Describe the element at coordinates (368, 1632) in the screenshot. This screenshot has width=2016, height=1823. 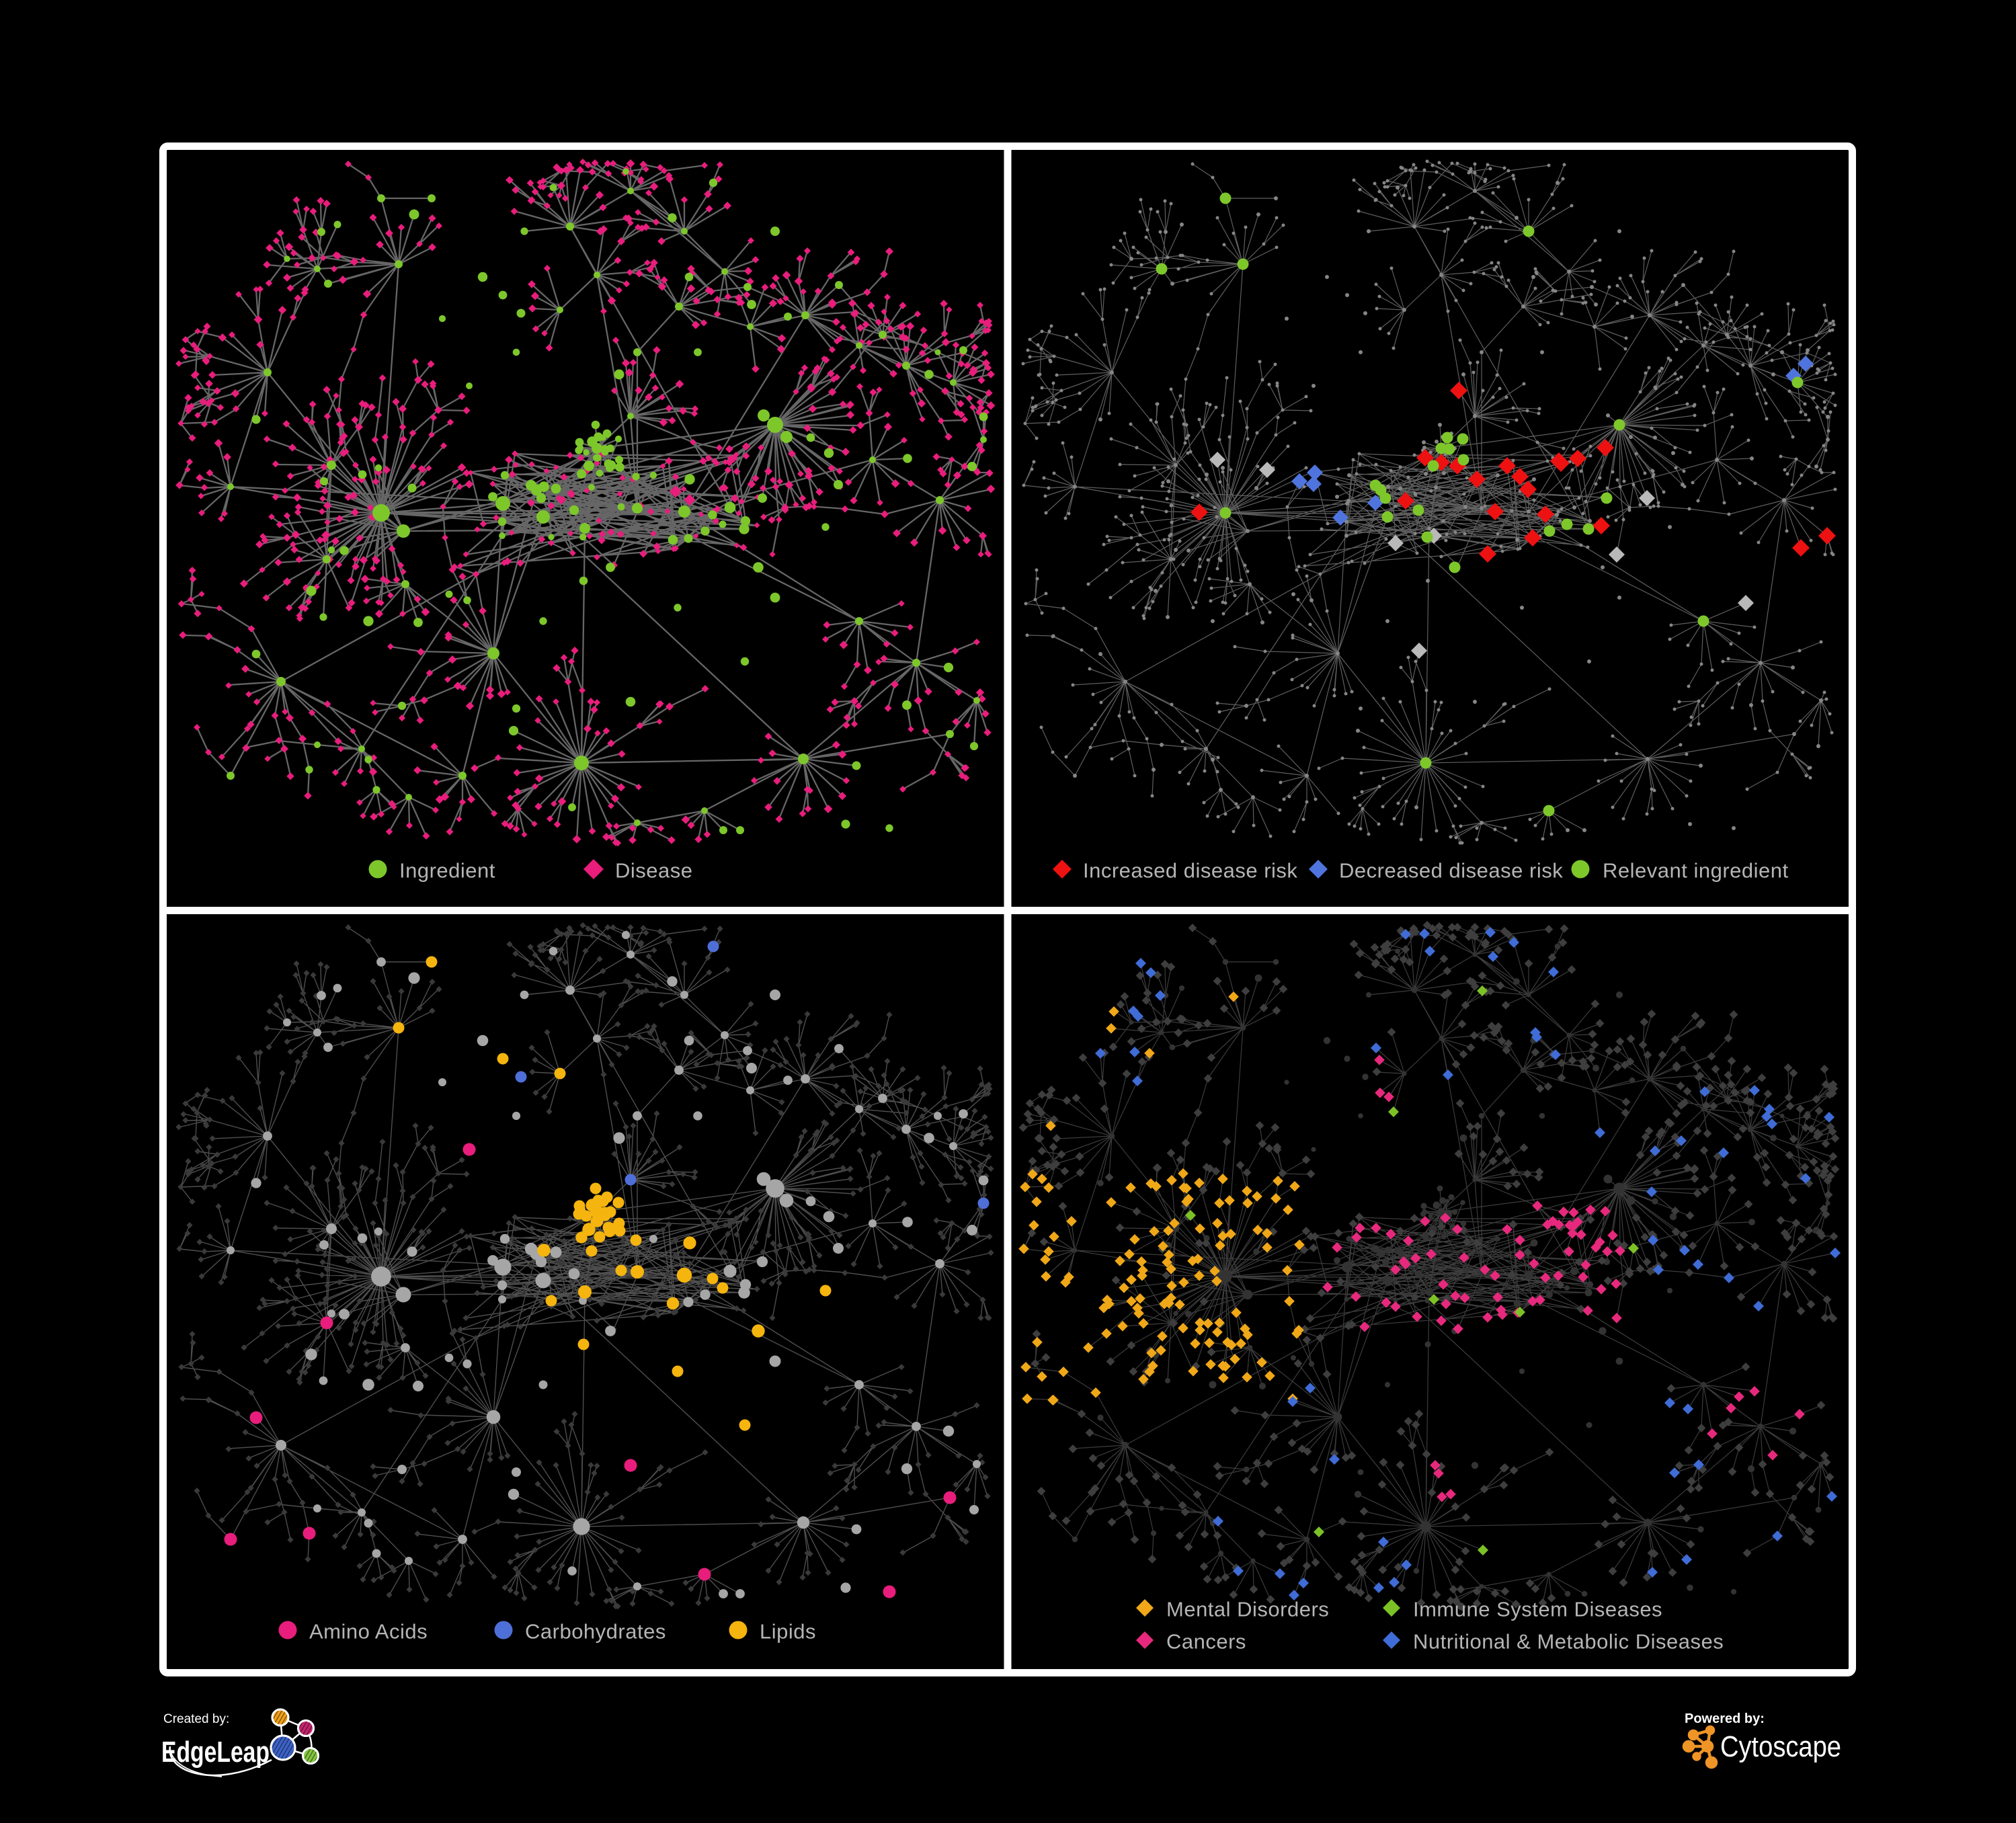
I see `svg-text: Amino Acids` at that location.